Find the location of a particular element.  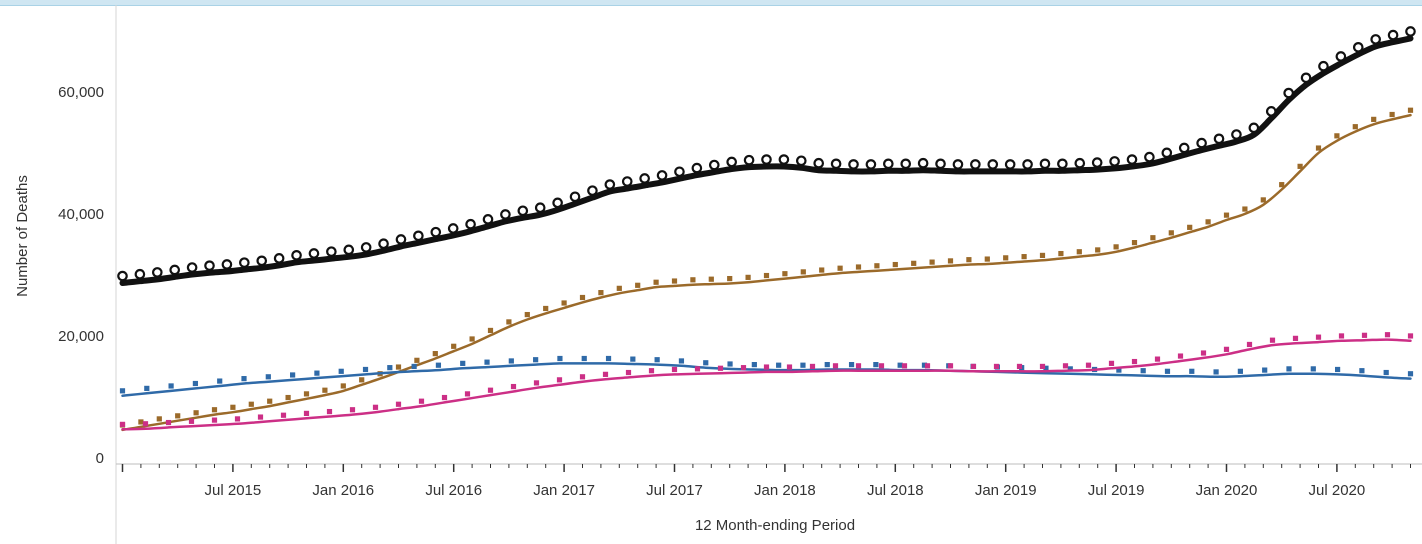

x-tick-label: Jan 2019 is located at coordinates (1006, 490).